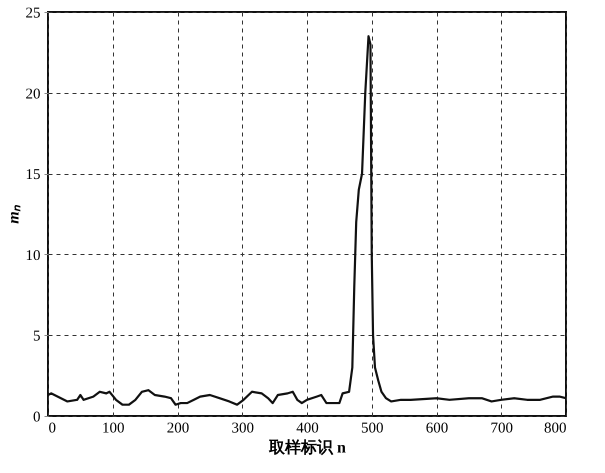 This screenshot has height=473, width=605. Describe the element at coordinates (307, 447) in the screenshot. I see `x-axis-title: 取样标识 n` at that location.